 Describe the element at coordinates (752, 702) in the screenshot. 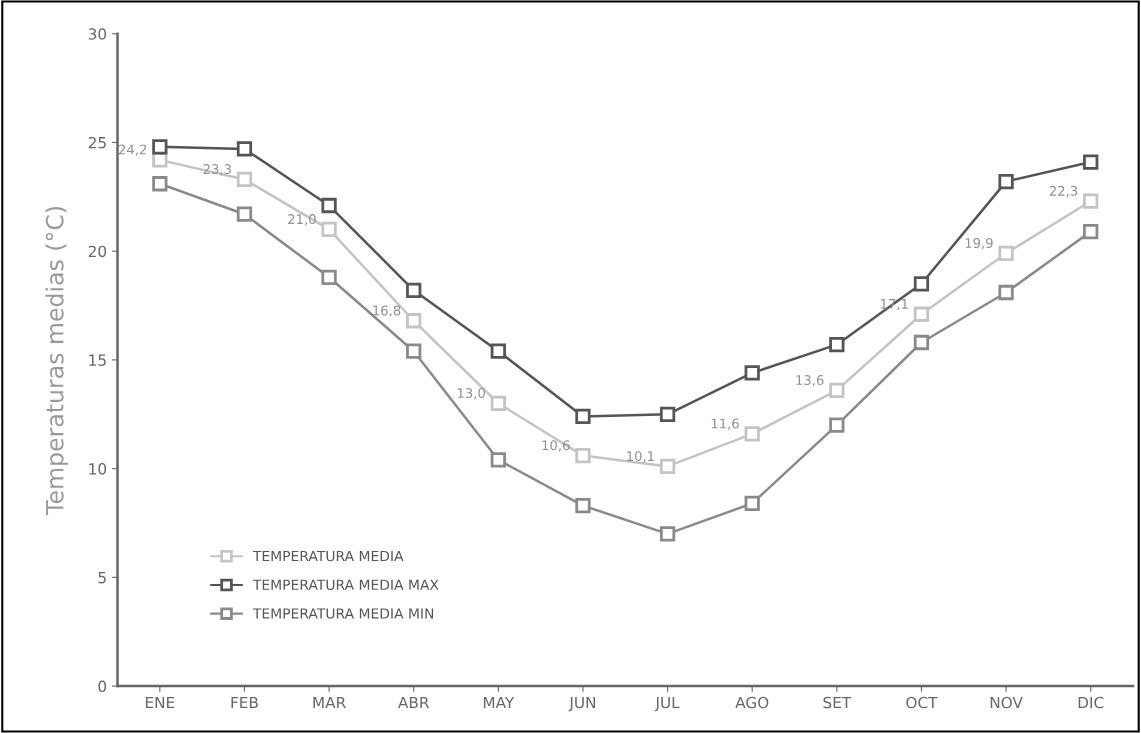

I see `x-tick-label: AGO` at that location.